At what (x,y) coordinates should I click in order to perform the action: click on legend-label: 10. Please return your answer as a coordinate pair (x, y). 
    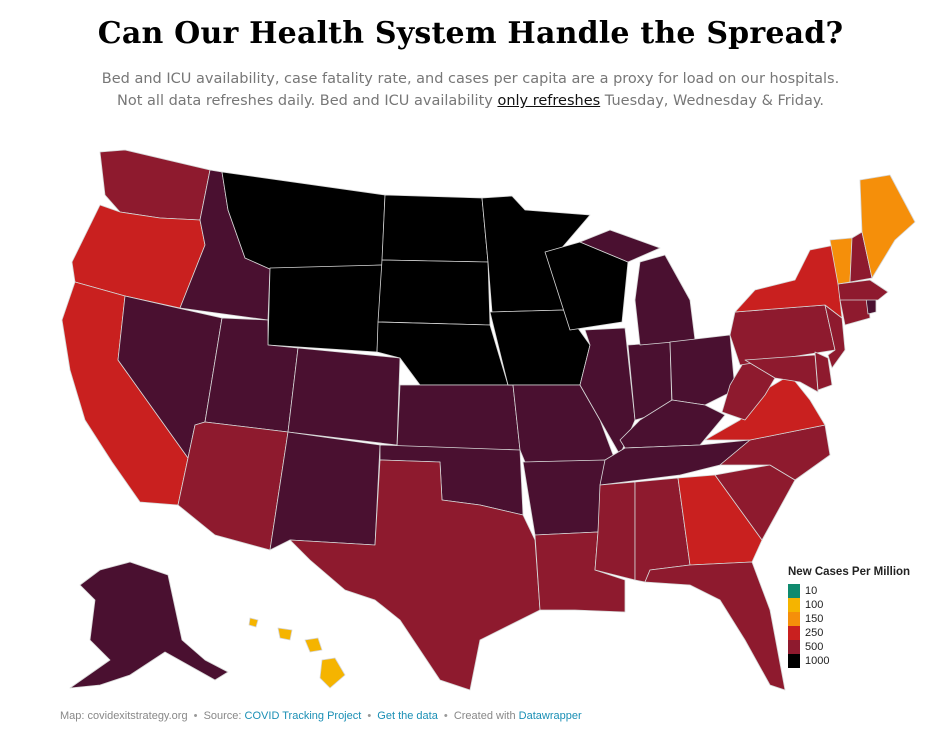
    Looking at the image, I should click on (811, 591).